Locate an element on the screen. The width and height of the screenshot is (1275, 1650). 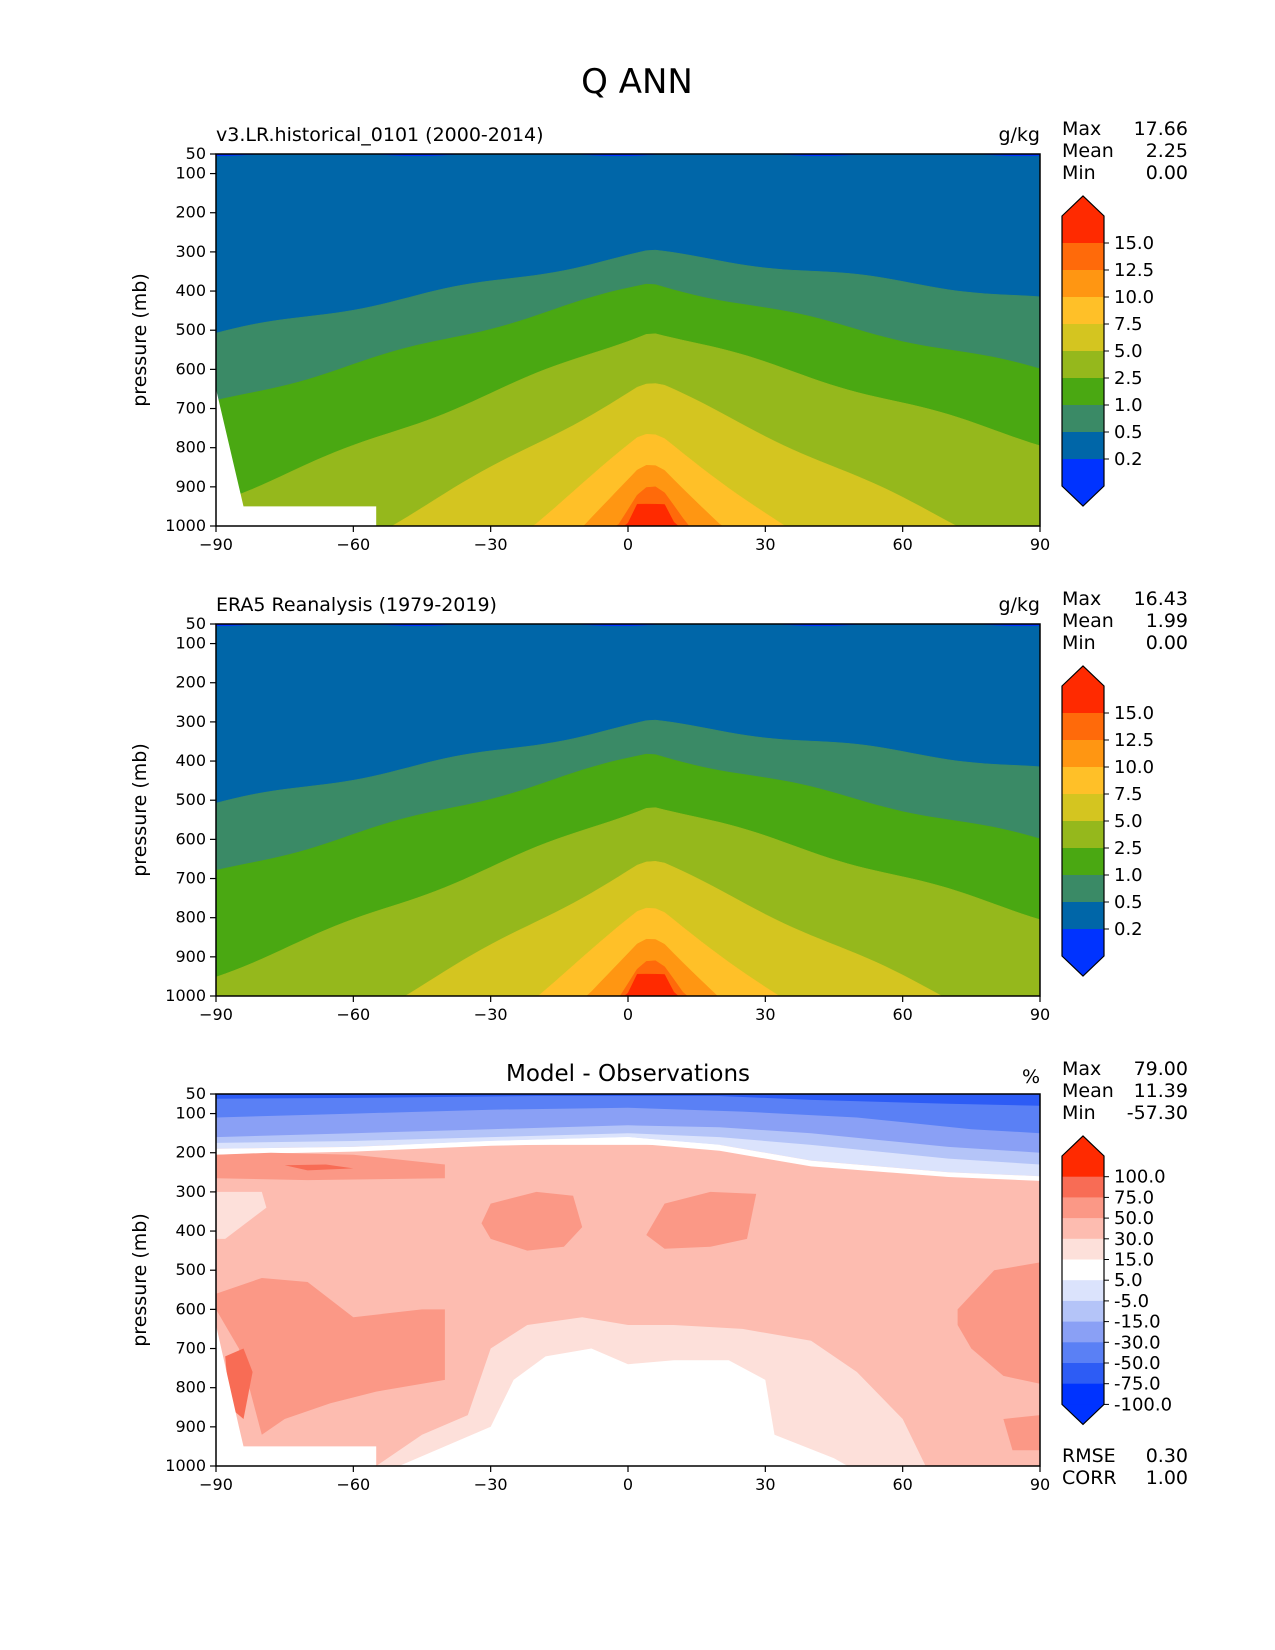
model-stat-min-label: Min is located at coordinates (1079, 173).